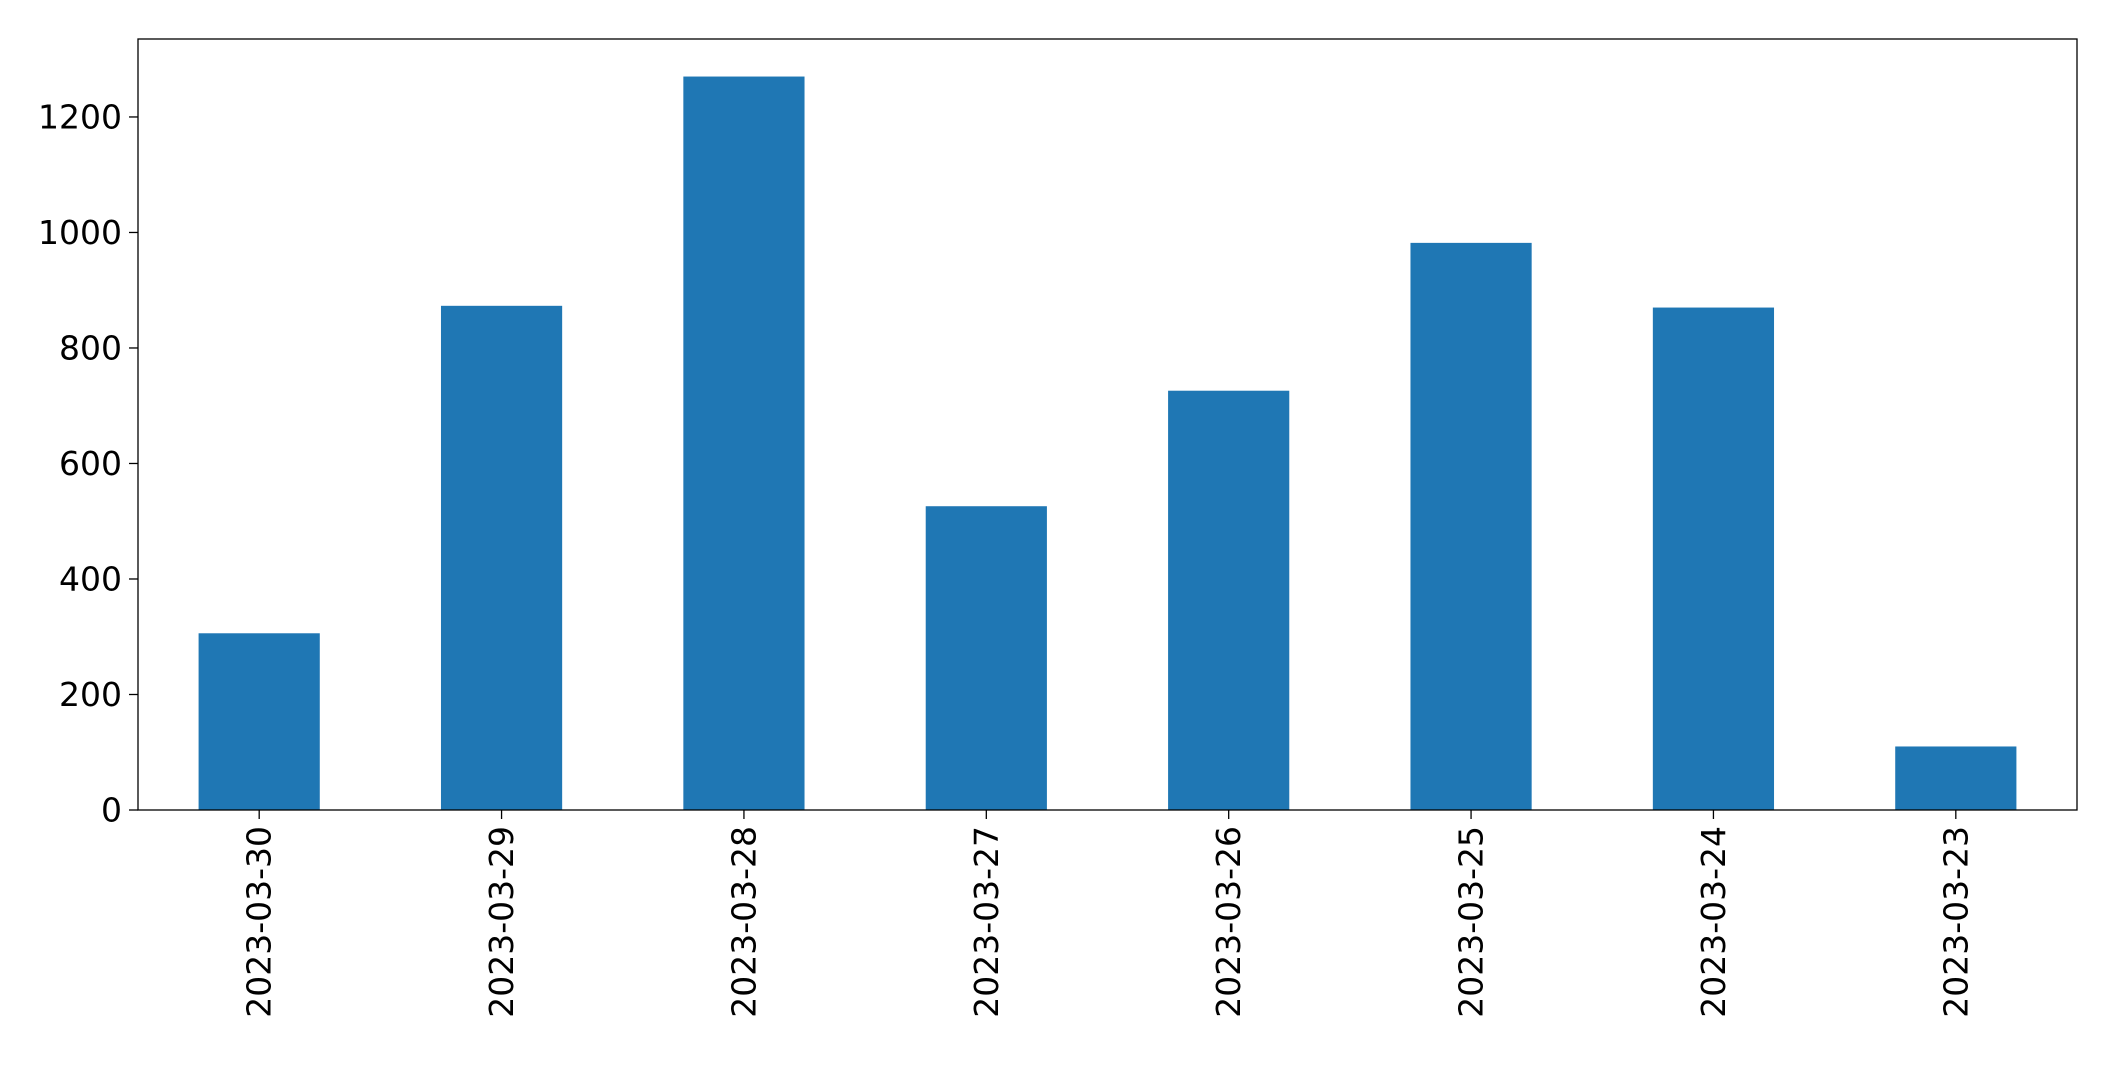 The image size is (2115, 1065). I want to click on x-tick-label: 2023-03-30, so click(259, 922).